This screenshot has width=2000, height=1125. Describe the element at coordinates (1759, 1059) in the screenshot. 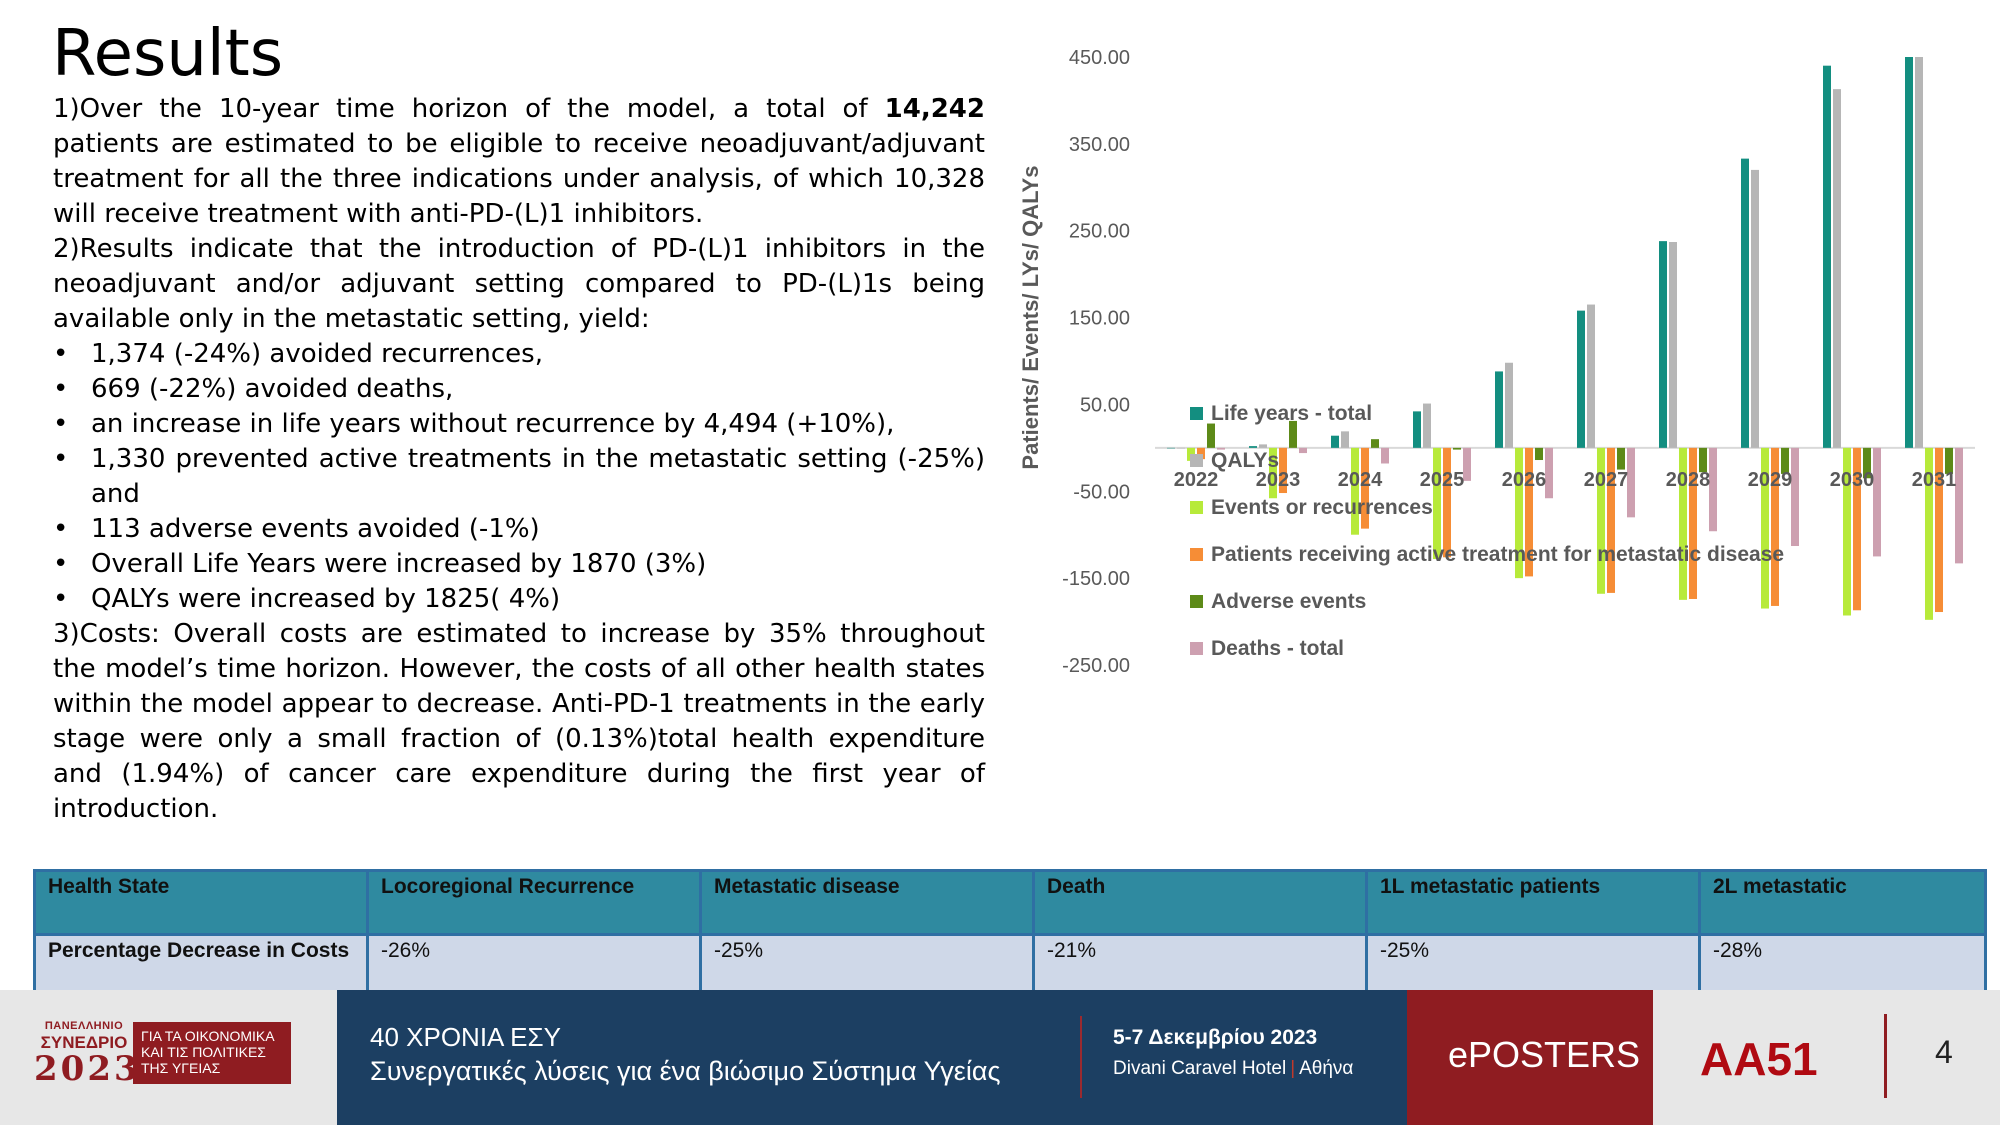

I see `poster-code: AA51` at that location.